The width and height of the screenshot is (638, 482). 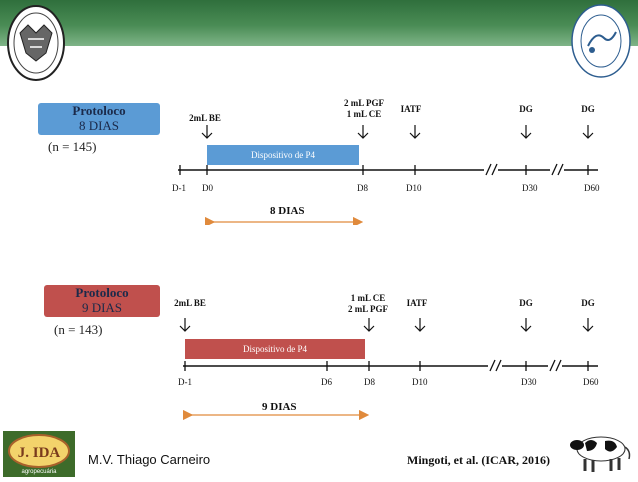 I want to click on label-9-iatf: IATF, so click(x=417, y=303).